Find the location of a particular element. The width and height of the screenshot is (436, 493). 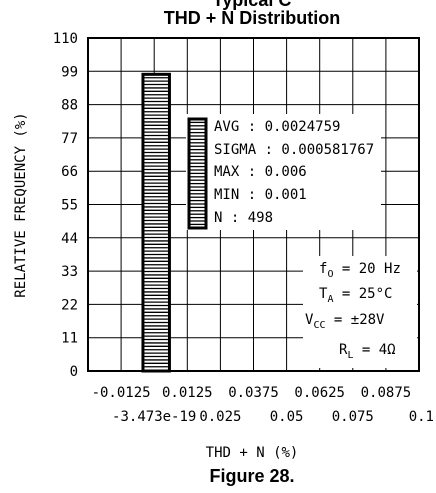

y-tick-label: 44 is located at coordinates (69, 239).